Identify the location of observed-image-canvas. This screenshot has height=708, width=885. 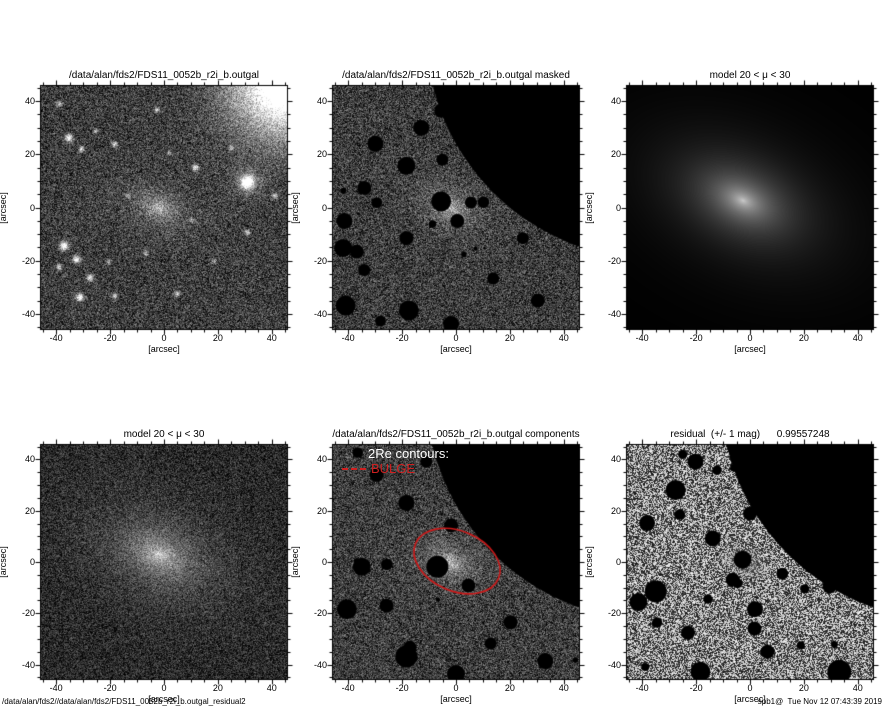
(164, 207).